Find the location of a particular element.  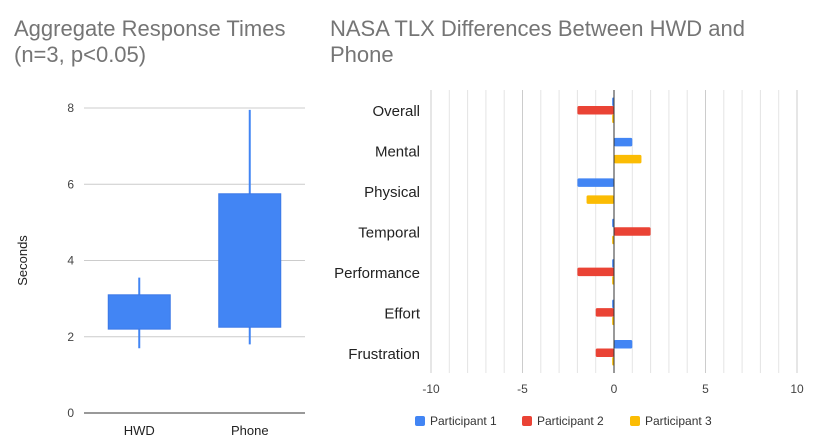

y-tick-label: 0 is located at coordinates (70, 413).